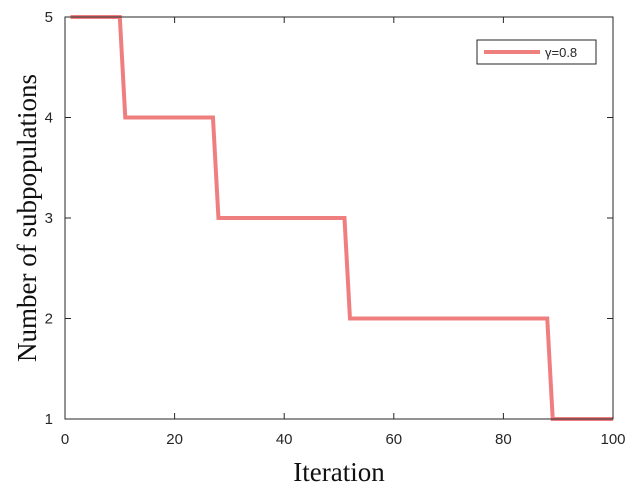 This screenshot has height=496, width=638. I want to click on x-tick-label: 80, so click(503, 439).